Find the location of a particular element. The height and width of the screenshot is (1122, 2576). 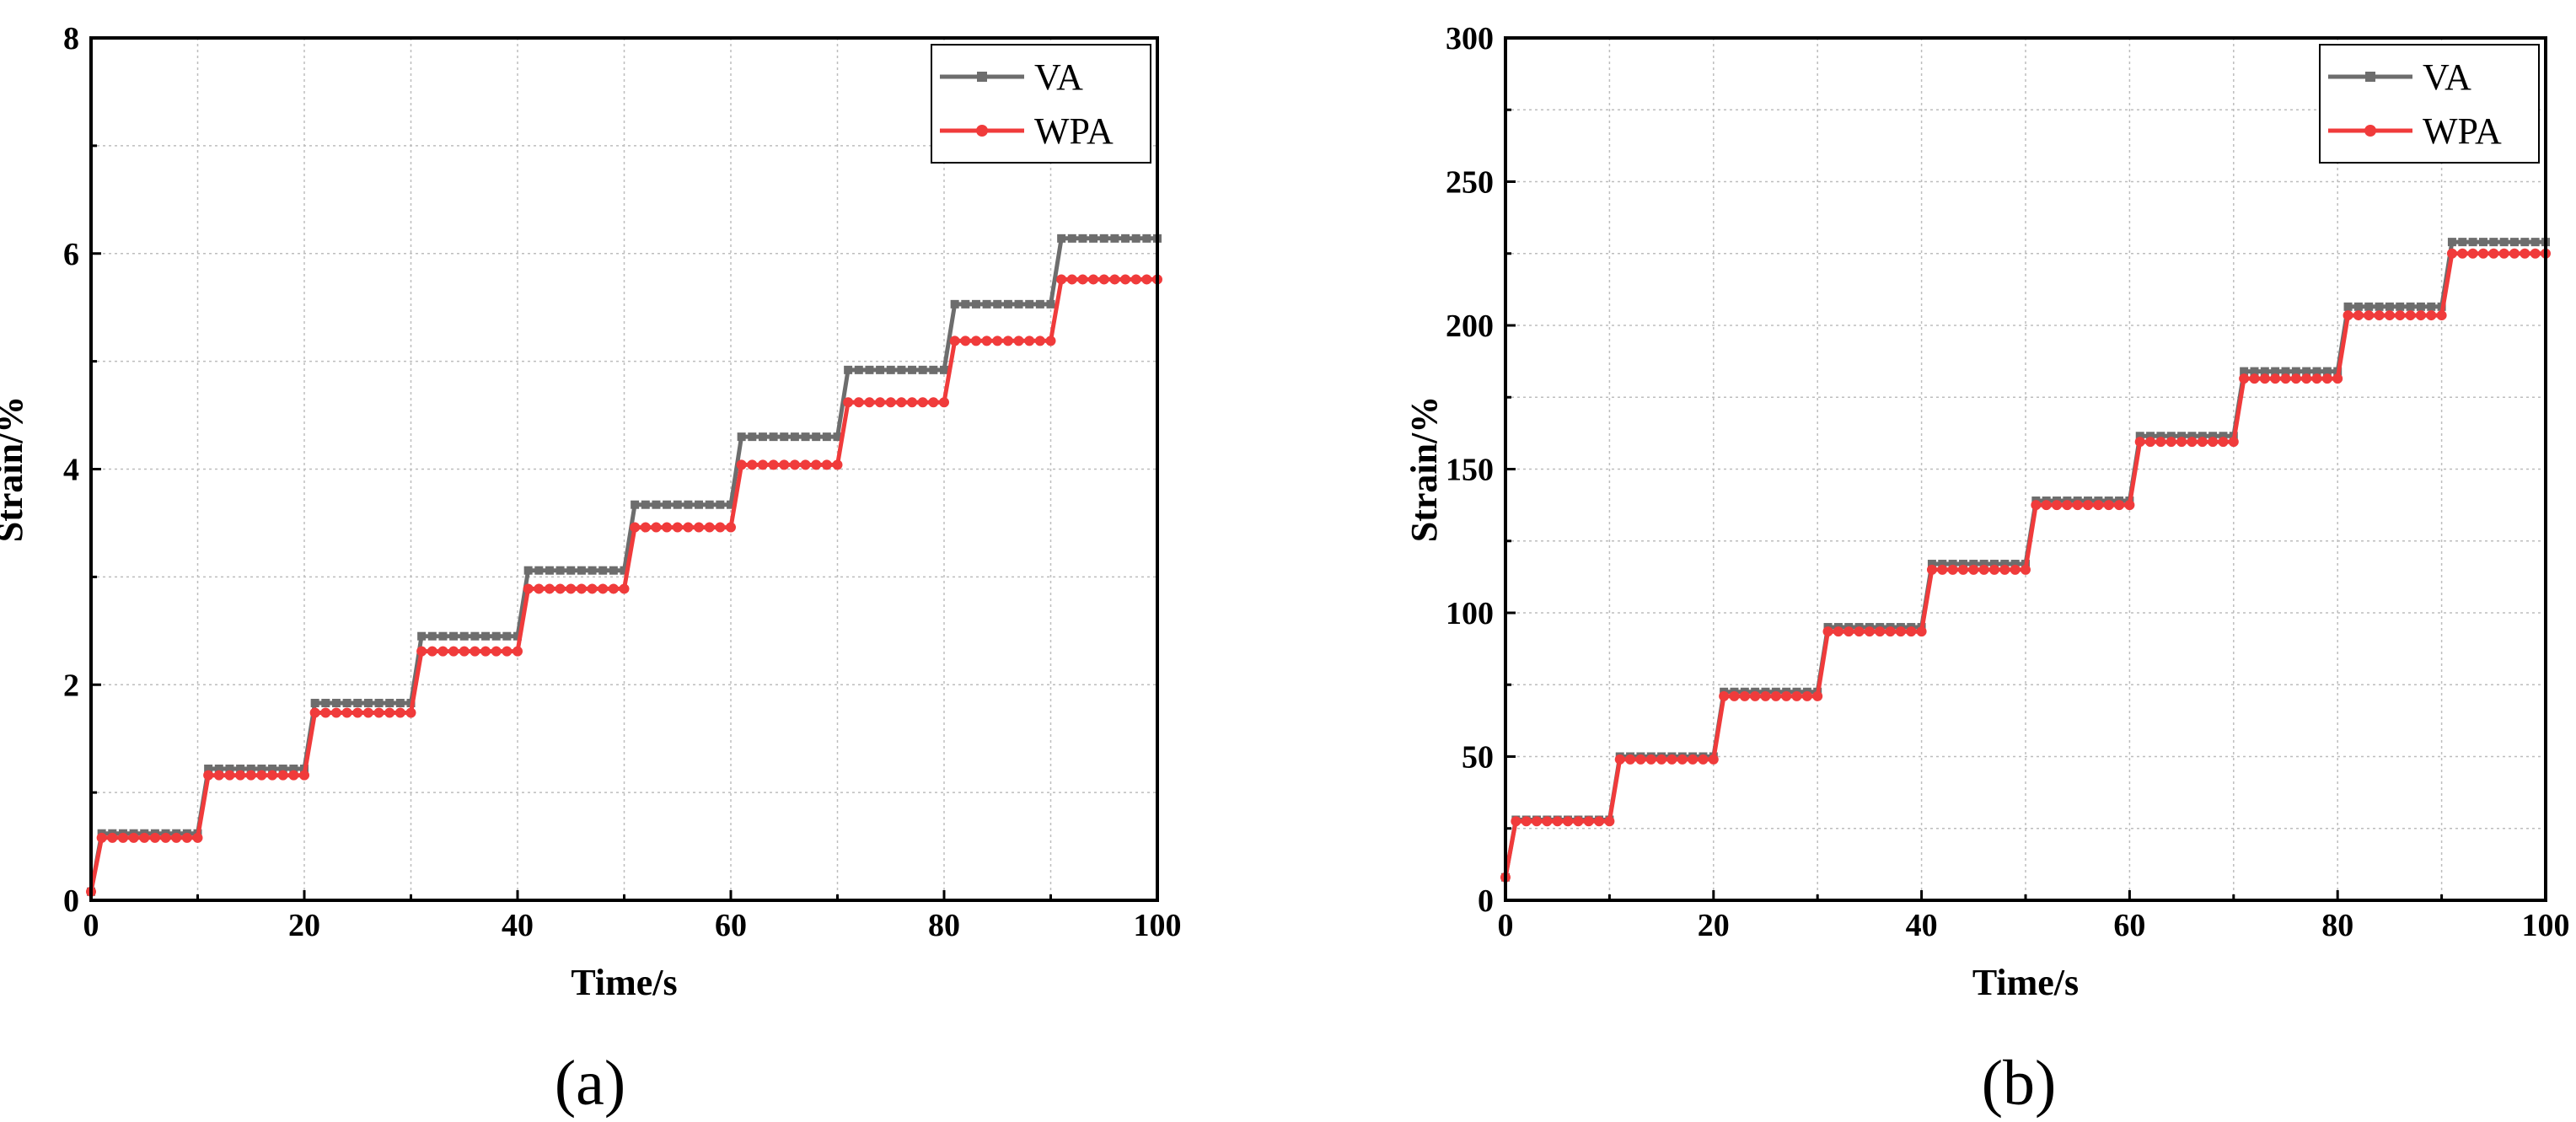

x-tick-label: 40 is located at coordinates (518, 925).